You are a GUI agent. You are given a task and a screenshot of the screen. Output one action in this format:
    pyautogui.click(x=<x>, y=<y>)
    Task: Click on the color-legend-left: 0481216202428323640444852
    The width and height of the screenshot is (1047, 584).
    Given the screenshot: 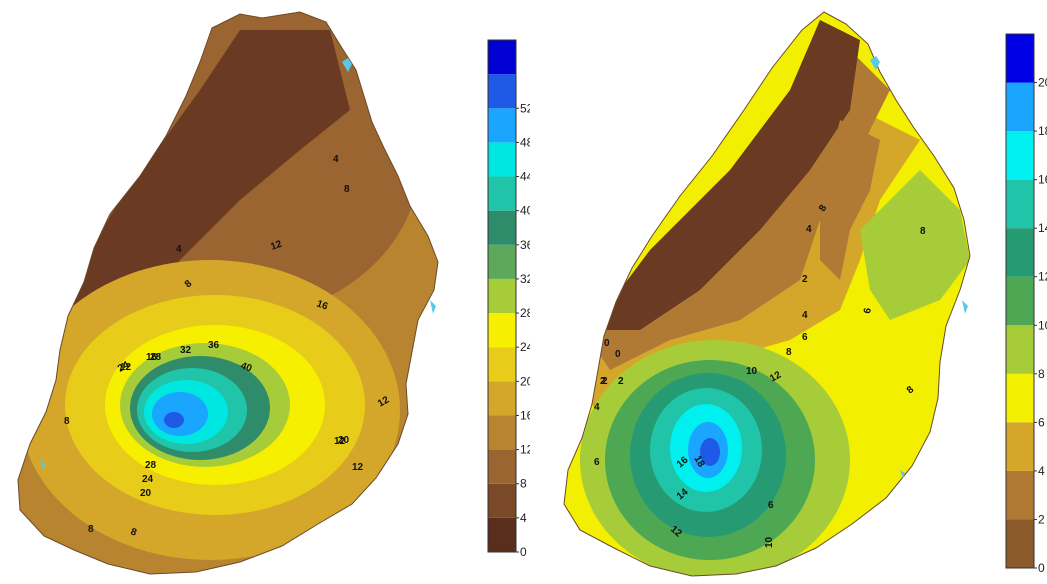 What is the action you would take?
    pyautogui.click(x=510, y=299)
    